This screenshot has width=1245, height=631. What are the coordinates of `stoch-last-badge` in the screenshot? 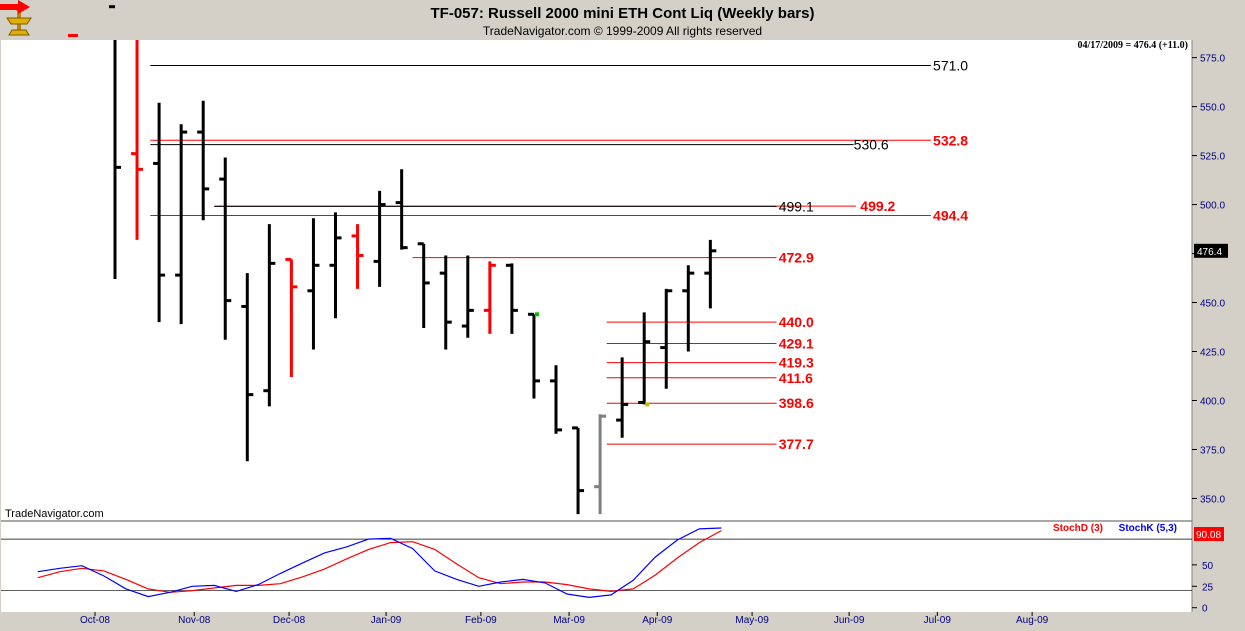 It's located at (1209, 534).